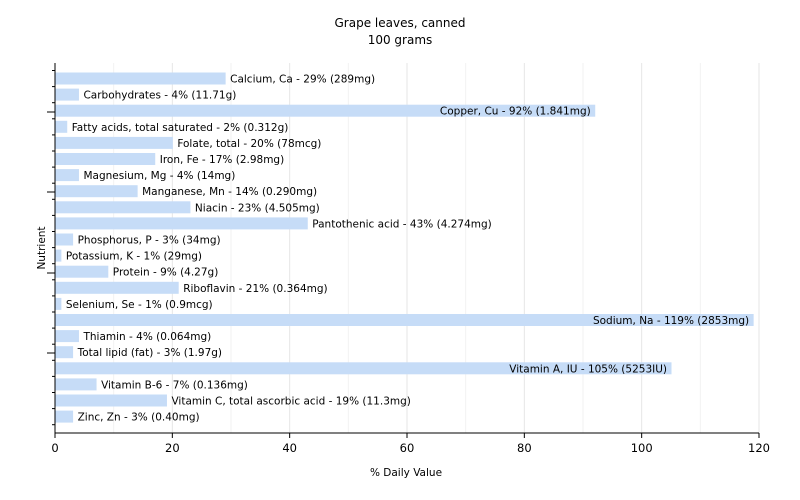 The image size is (800, 500). Describe the element at coordinates (257, 208) in the screenshot. I see `bar-label-9: Niacin - 23% (4.505mg)` at that location.